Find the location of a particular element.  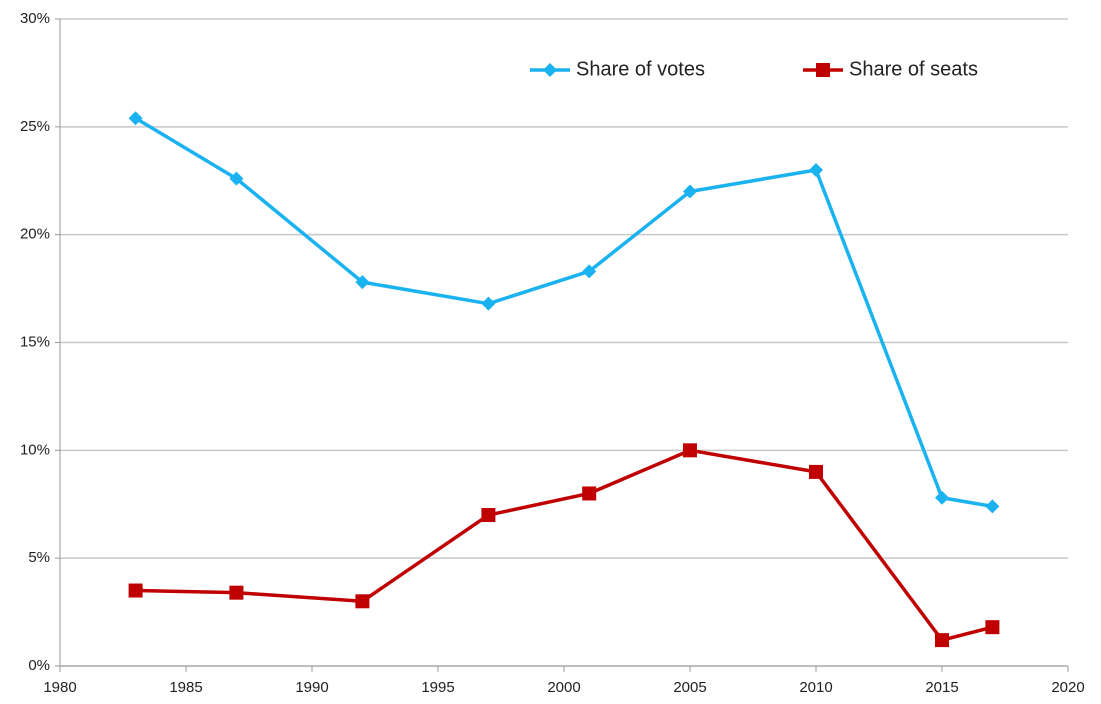

x-tick-label: 2020 is located at coordinates (1067, 687).